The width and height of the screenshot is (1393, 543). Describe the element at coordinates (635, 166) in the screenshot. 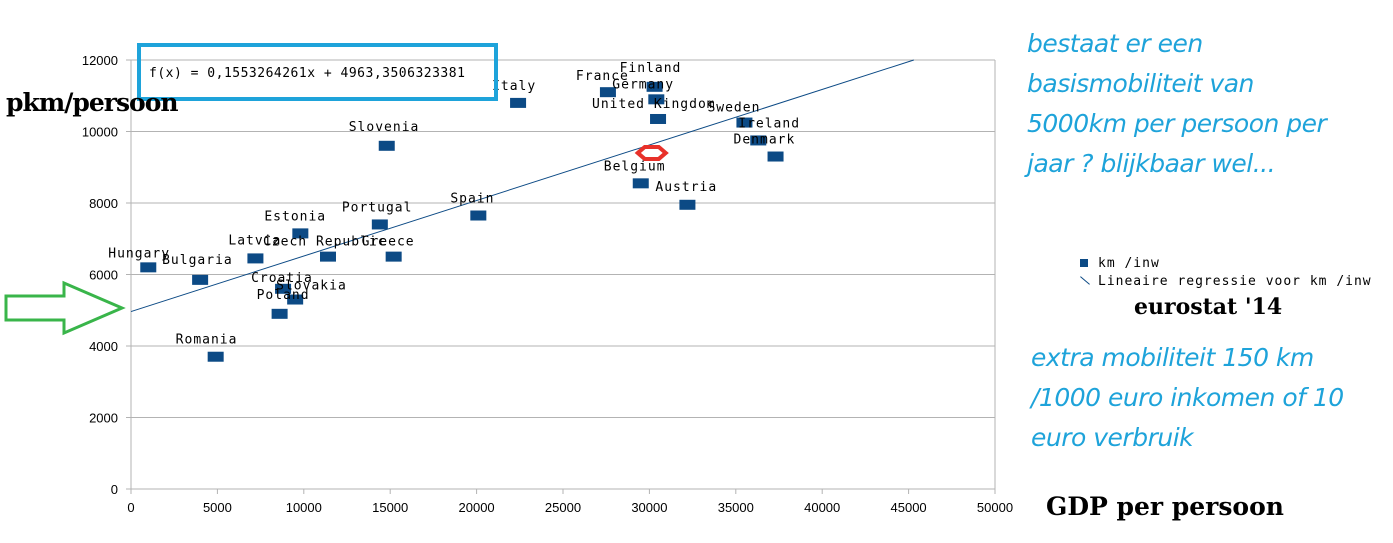

I see `data-label-belgium: Belgium` at that location.